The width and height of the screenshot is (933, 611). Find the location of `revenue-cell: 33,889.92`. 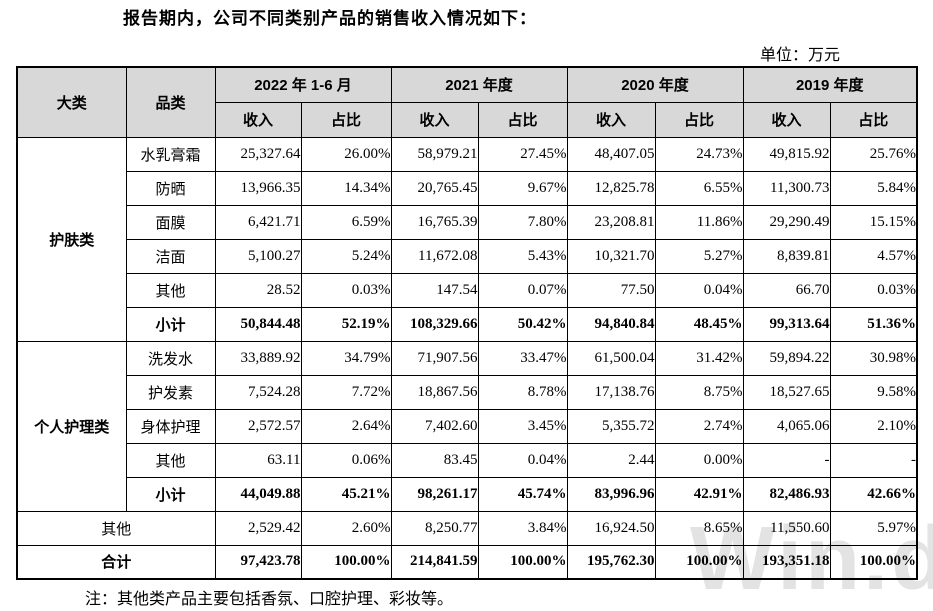

revenue-cell: 33,889.92 is located at coordinates (258, 358).